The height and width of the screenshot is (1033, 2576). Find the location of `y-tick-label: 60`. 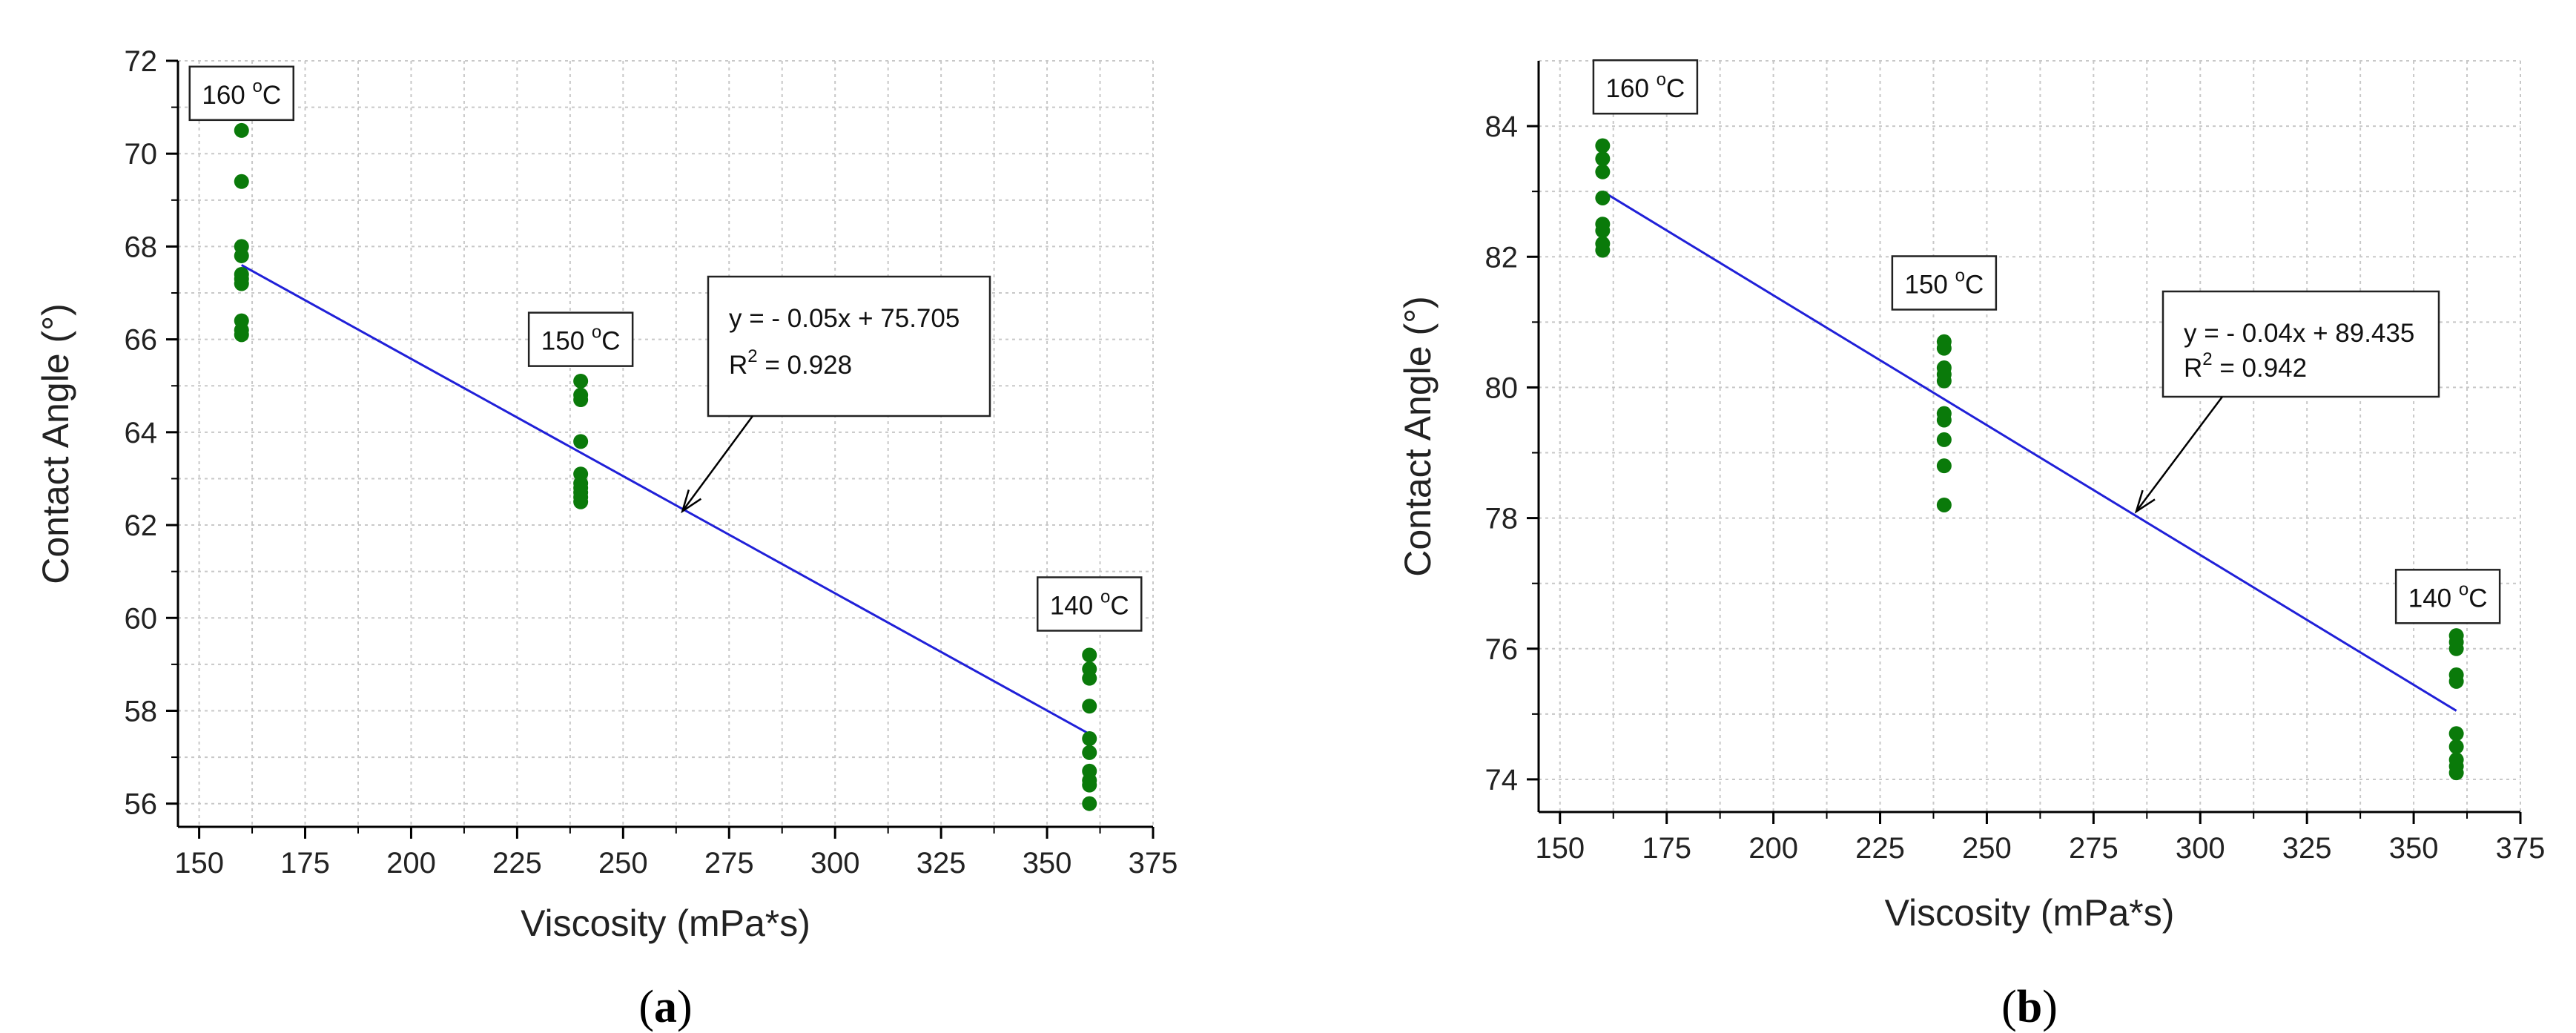

y-tick-label: 60 is located at coordinates (141, 619).